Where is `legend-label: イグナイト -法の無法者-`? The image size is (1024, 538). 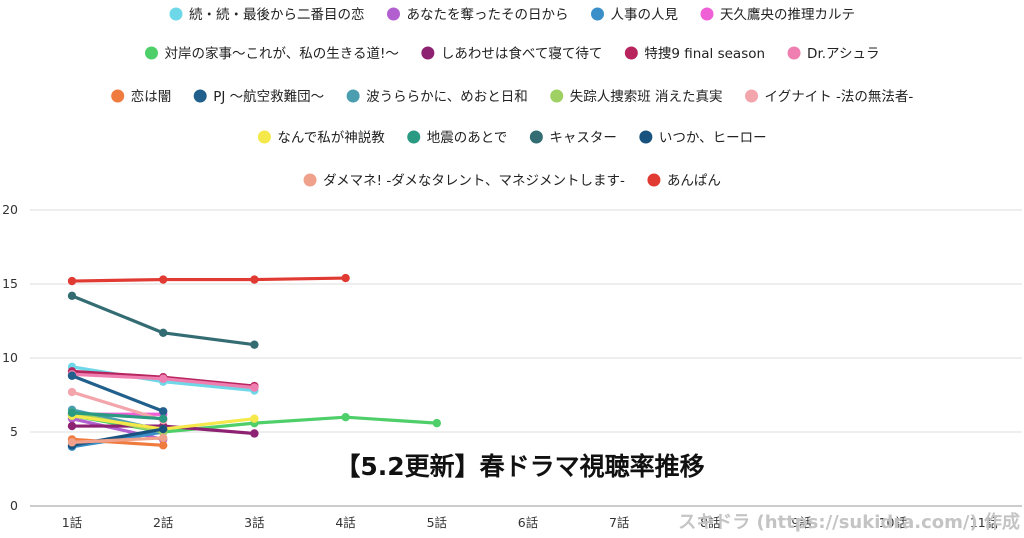 legend-label: イグナイト -法の無法者- is located at coordinates (839, 97).